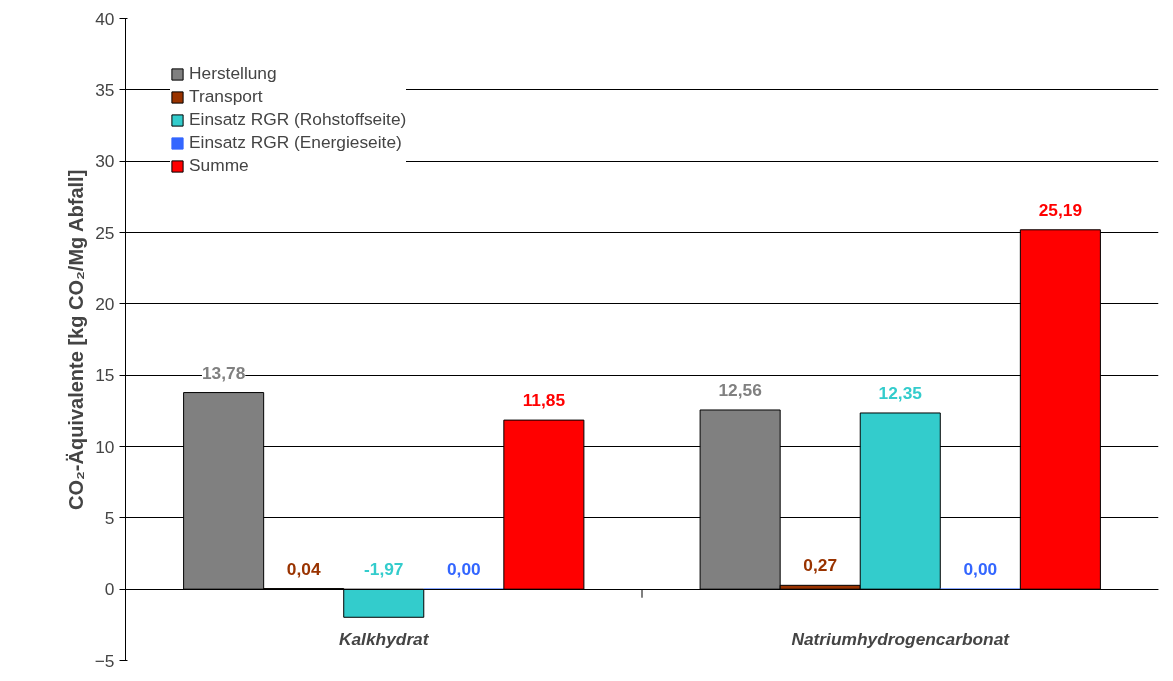 This screenshot has height=681, width=1173. What do you see at coordinates (384, 569) in the screenshot?
I see `data-label: -1,97` at bounding box center [384, 569].